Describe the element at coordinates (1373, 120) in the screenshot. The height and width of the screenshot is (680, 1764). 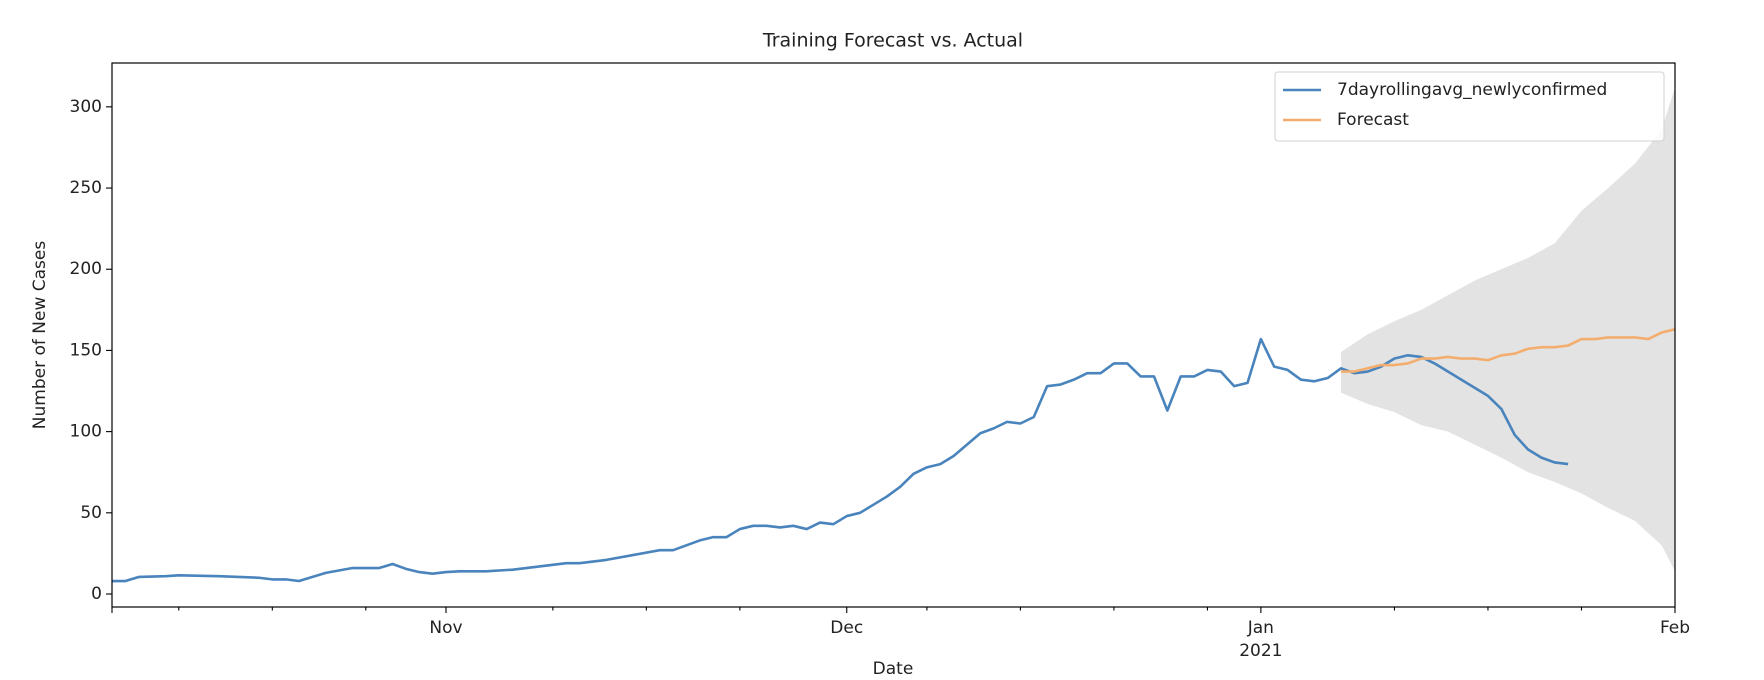
I see `legend-label: Forecast` at that location.